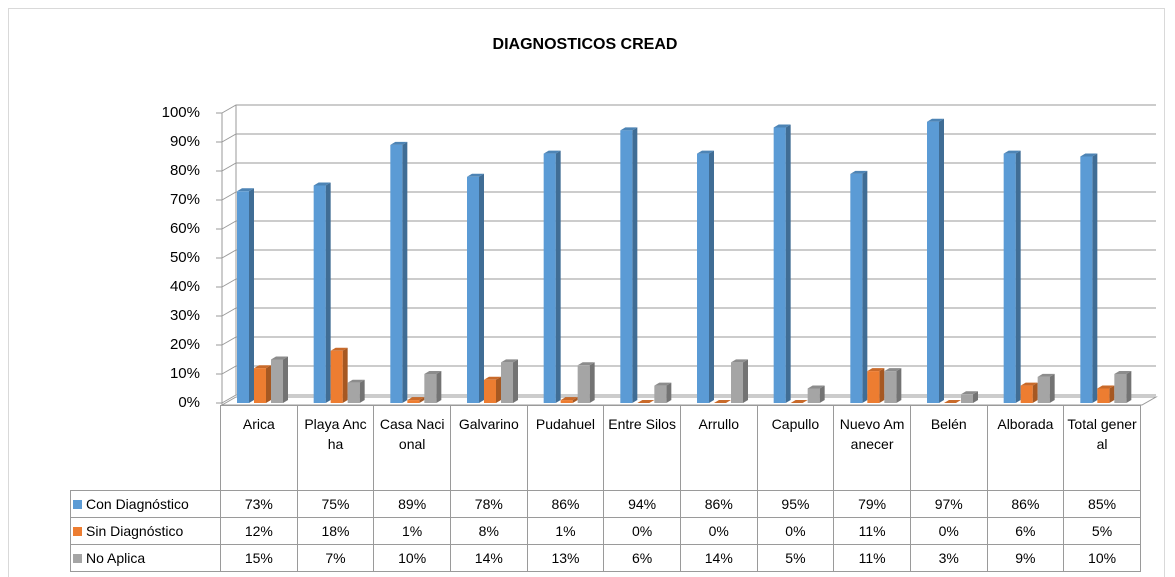 Image resolution: width=1175 pixels, height=577 pixels. Describe the element at coordinates (185, 373) in the screenshot. I see `y-tick-label: 10%` at that location.